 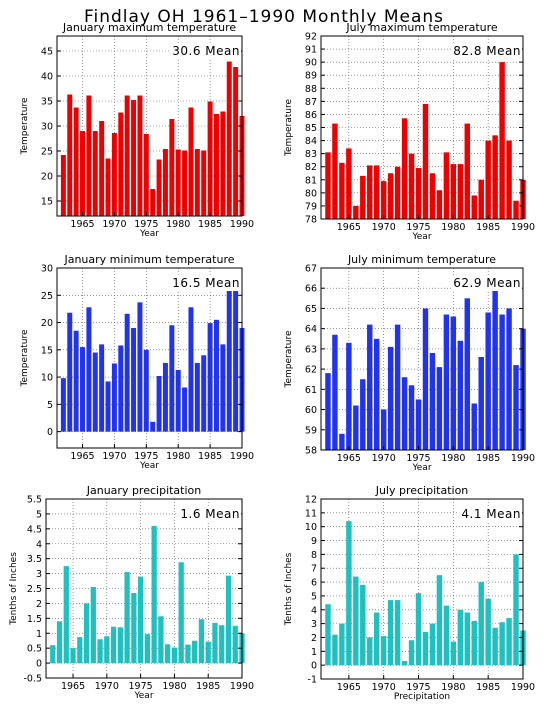 I want to click on bar: 1981: 63.4, so click(x=460, y=395).